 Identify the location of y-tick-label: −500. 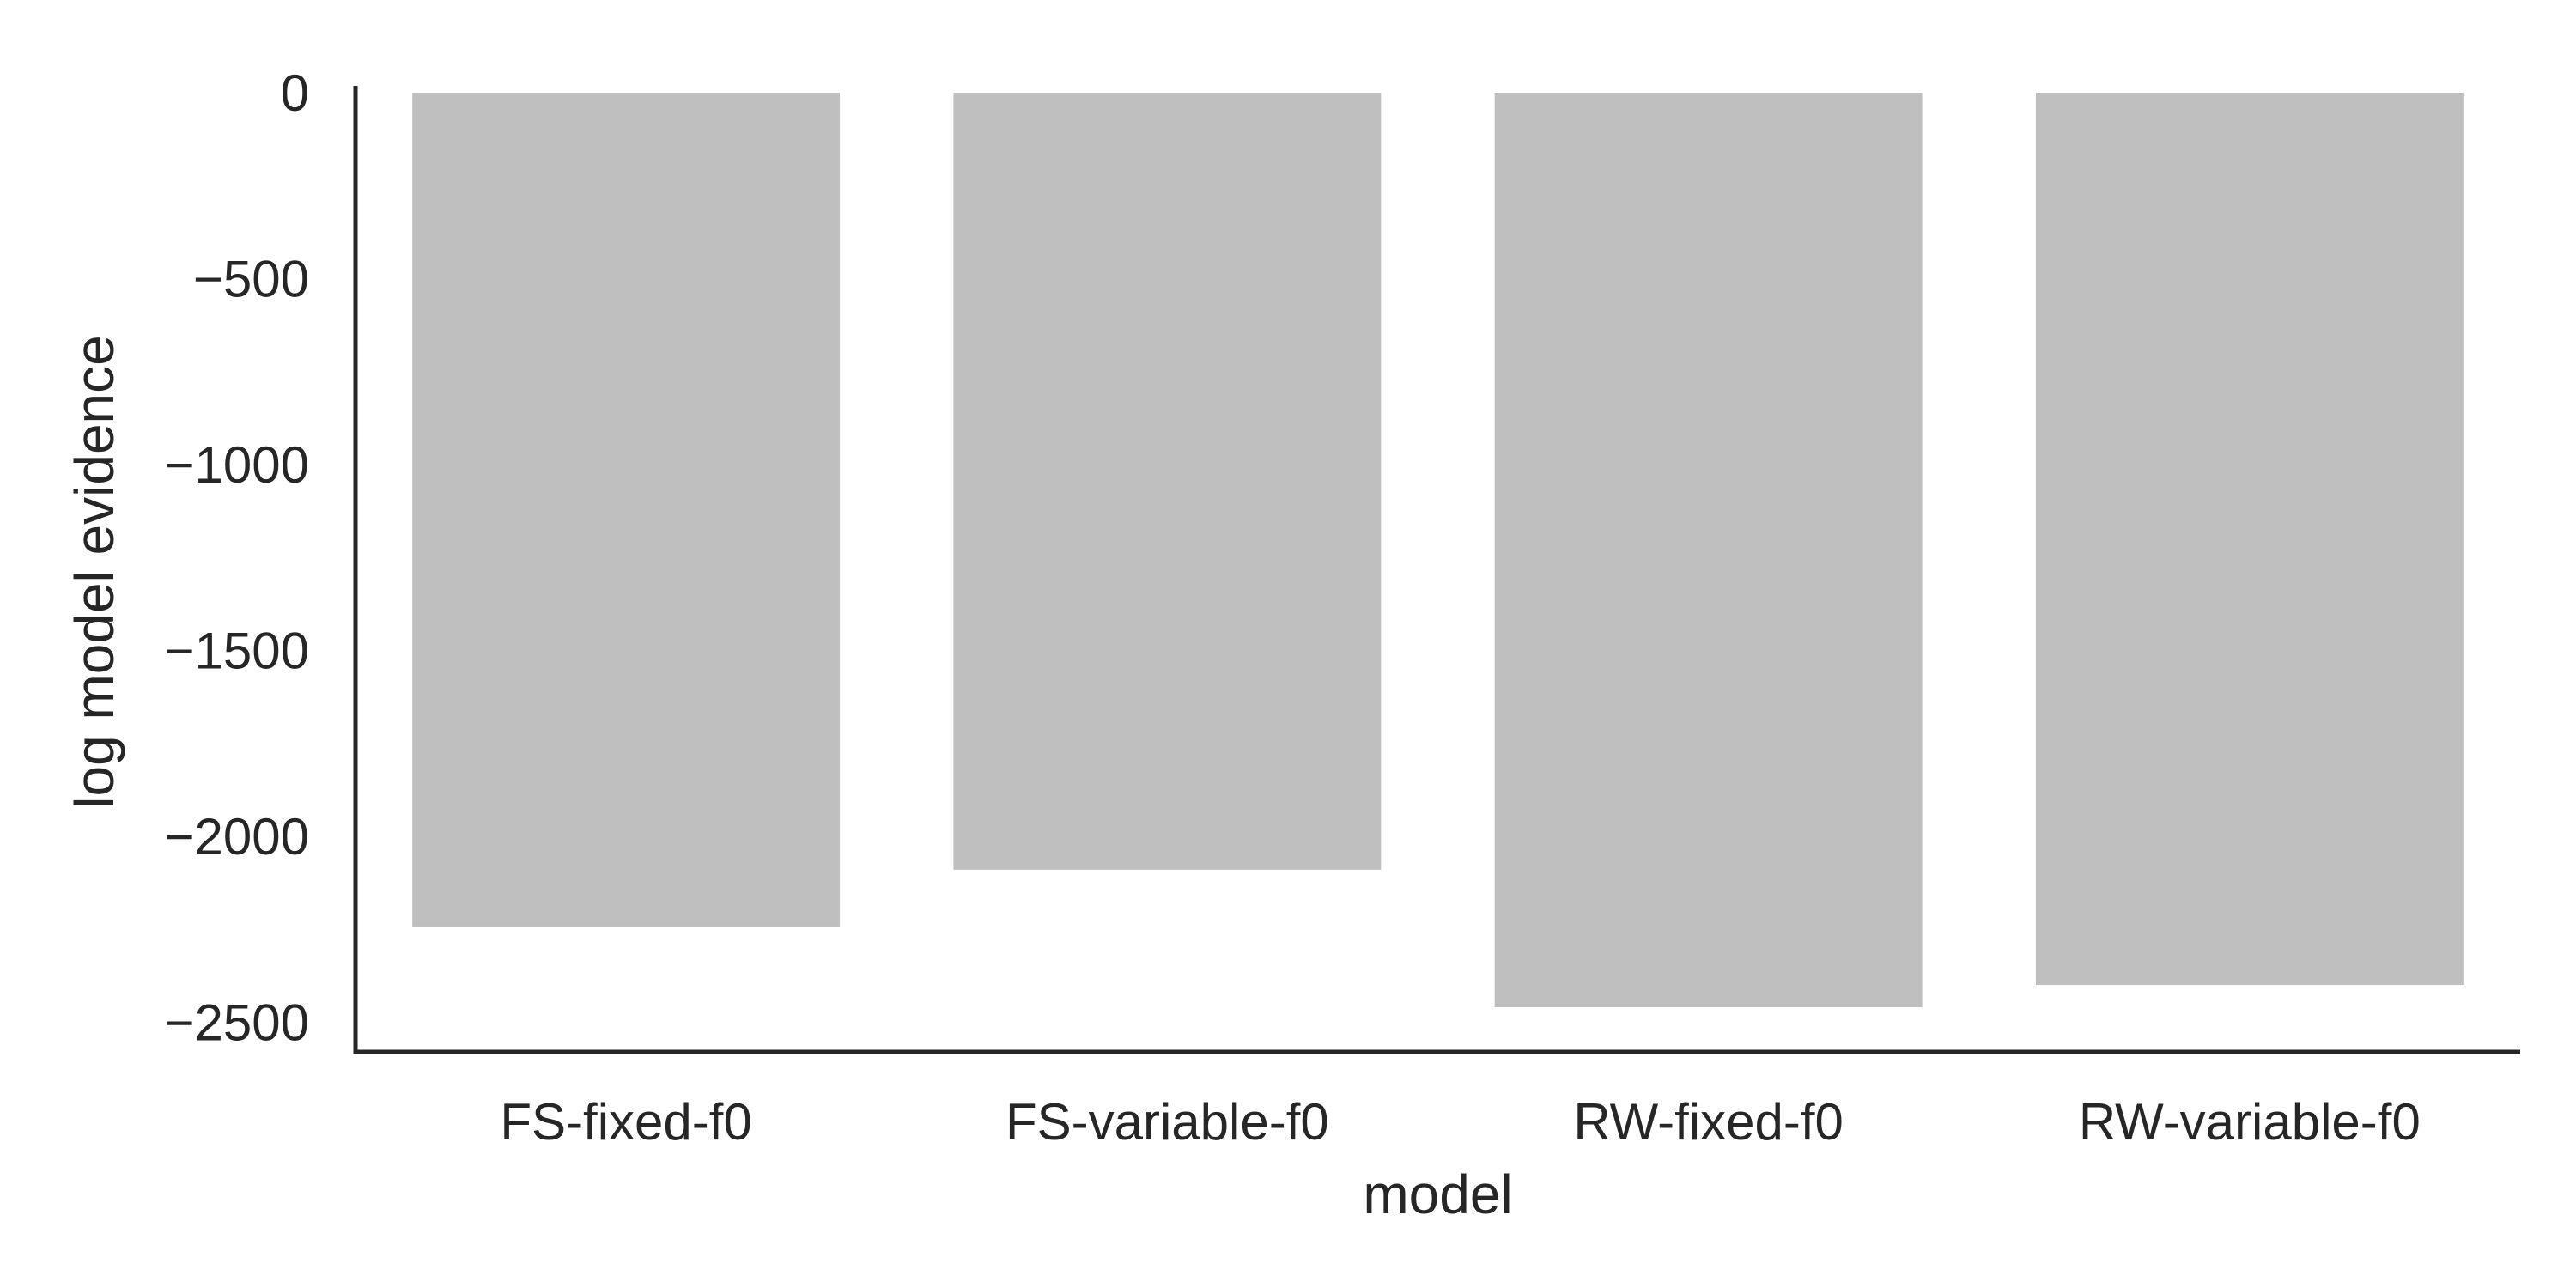
(251, 279).